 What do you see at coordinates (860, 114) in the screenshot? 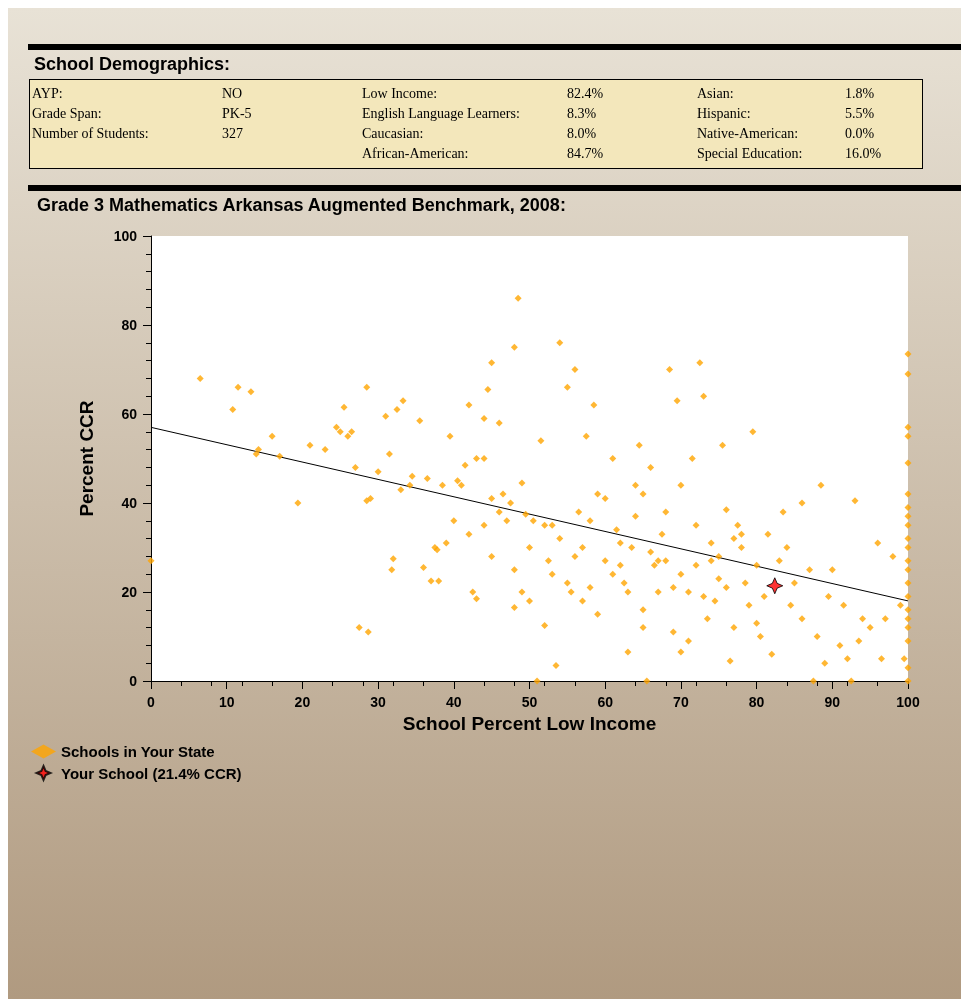
I see `text: 5.5%` at bounding box center [860, 114].